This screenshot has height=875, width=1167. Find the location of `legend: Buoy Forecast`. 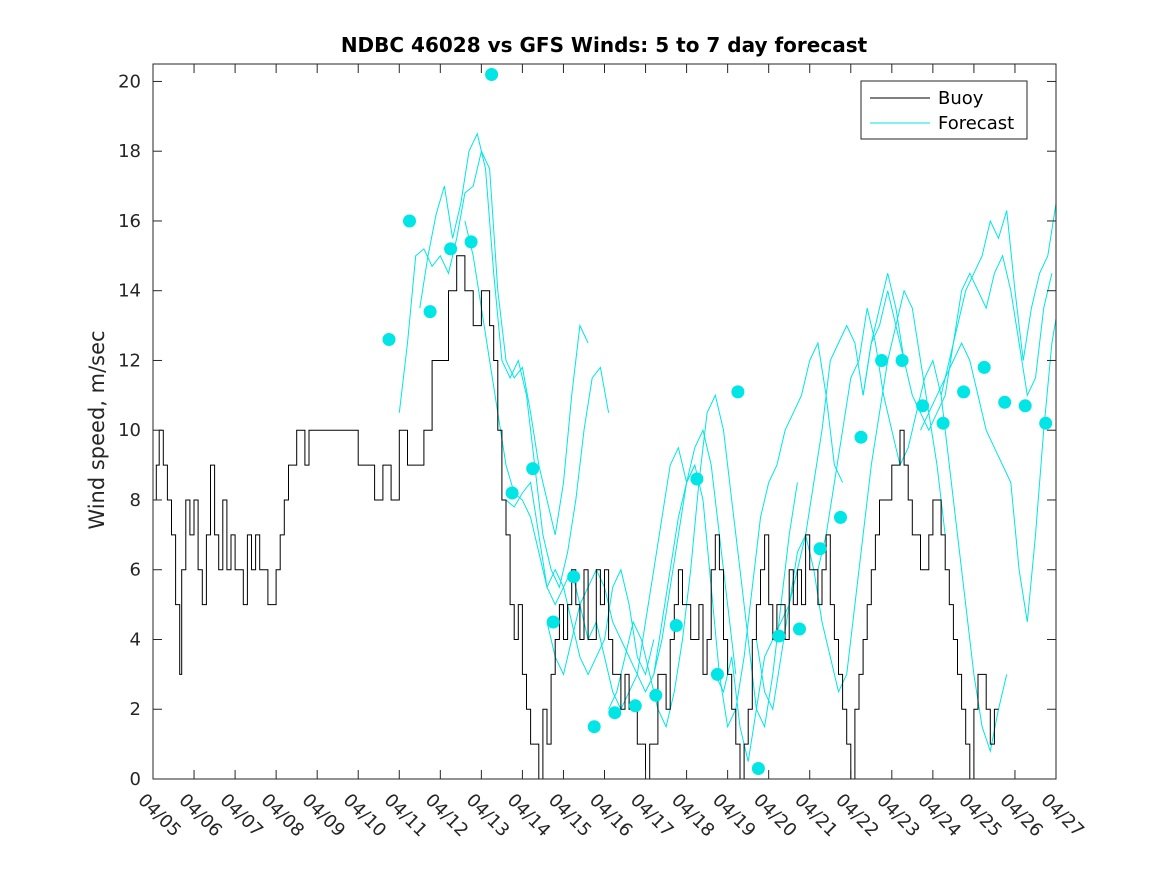

legend: Buoy Forecast is located at coordinates (944, 110).